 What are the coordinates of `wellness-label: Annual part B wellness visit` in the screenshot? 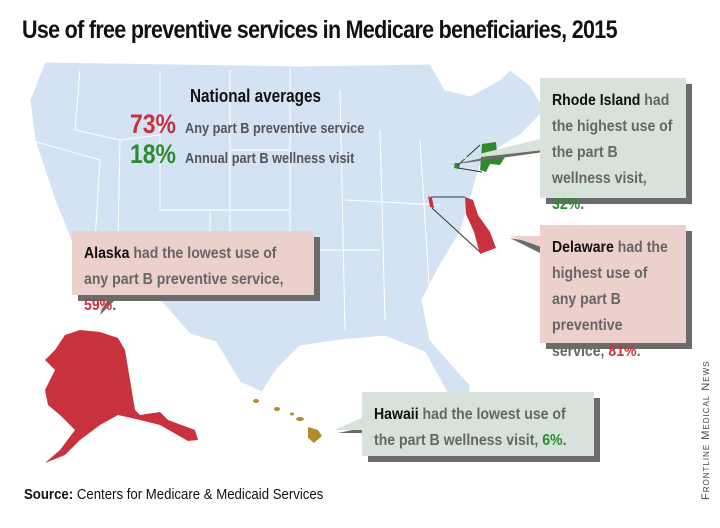 It's located at (270, 158).